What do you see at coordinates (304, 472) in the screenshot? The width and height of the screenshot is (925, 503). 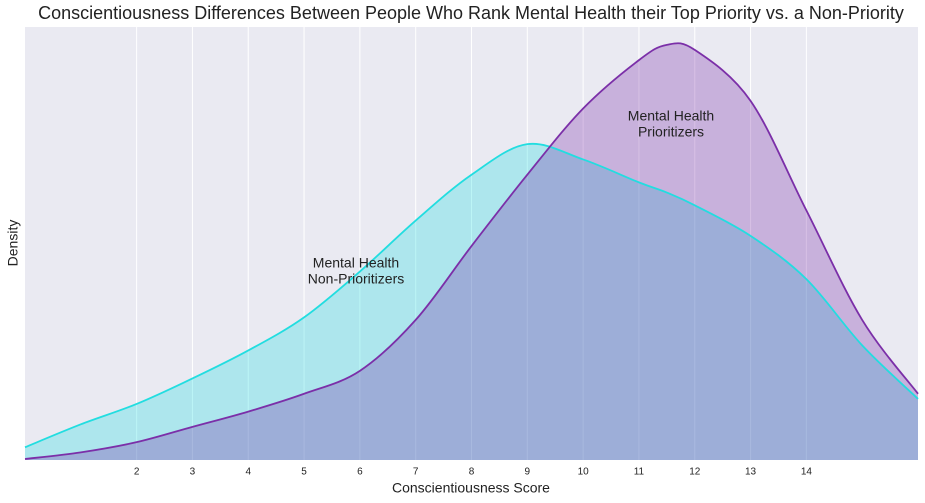 I see `x-tick-label: 5` at bounding box center [304, 472].